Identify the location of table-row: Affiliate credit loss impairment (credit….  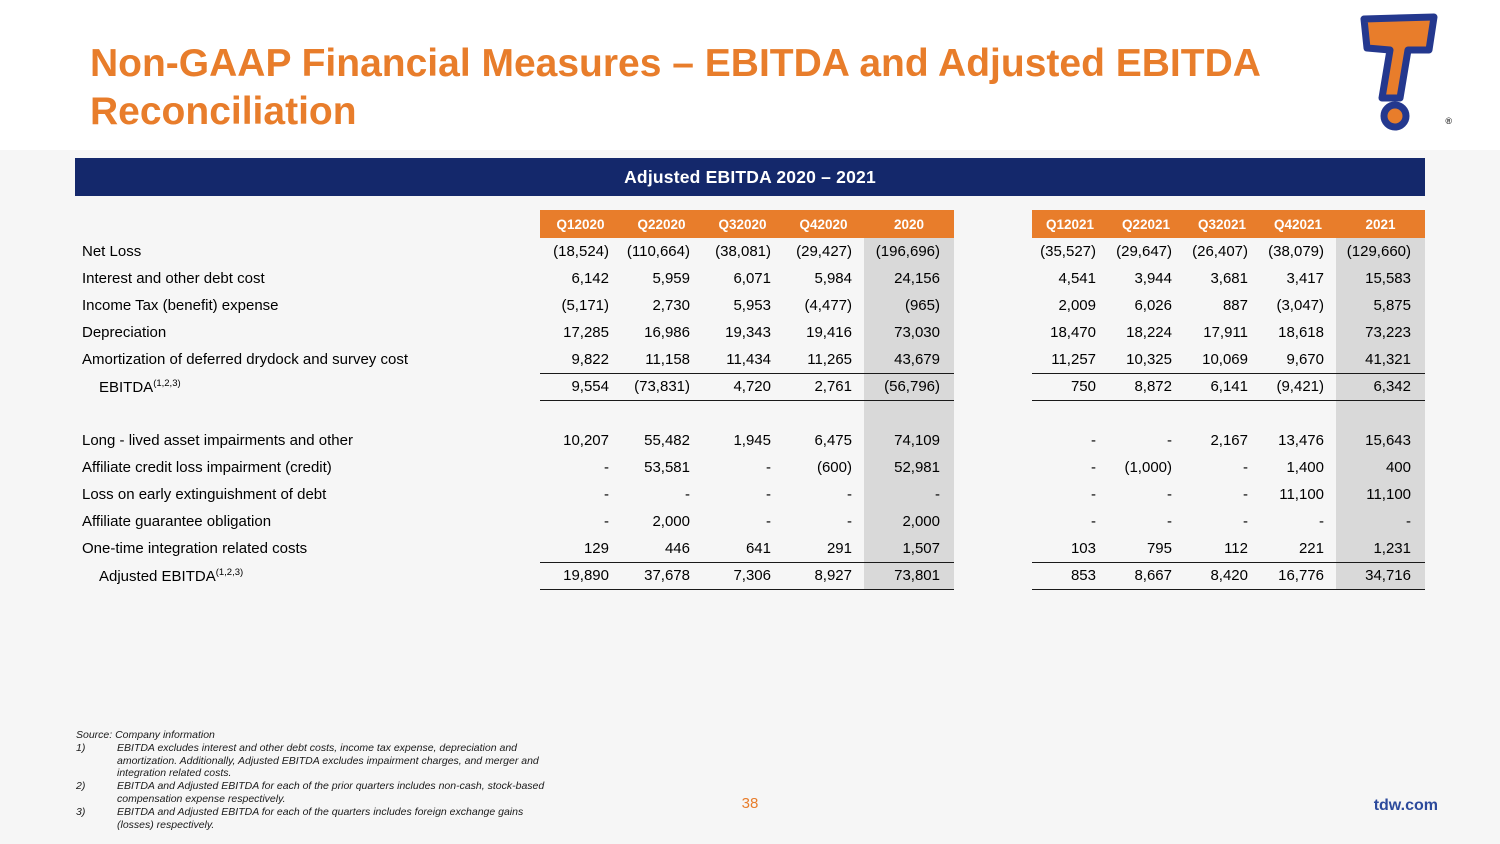
(750, 467).